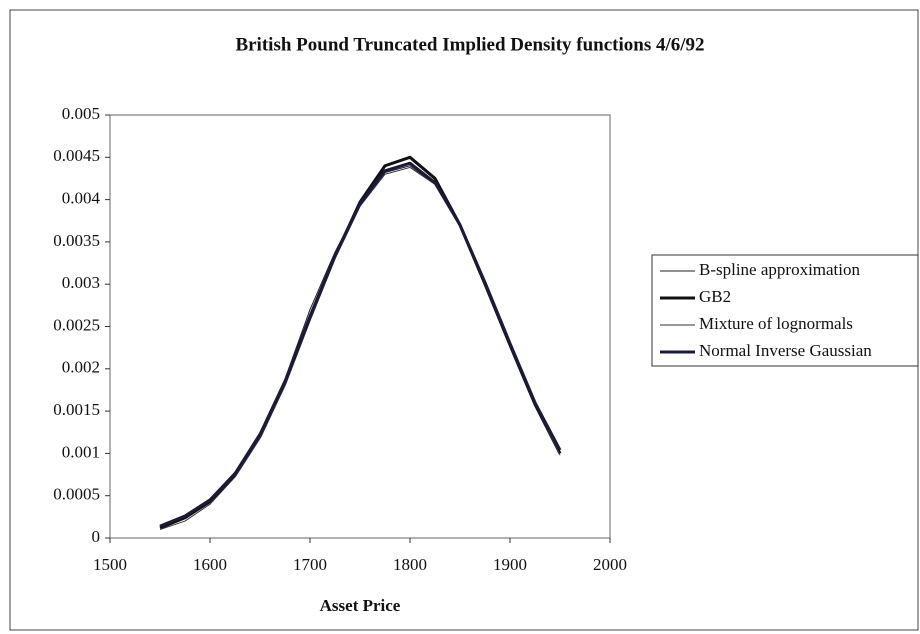 The image size is (920, 634). Describe the element at coordinates (81, 282) in the screenshot. I see `y-tick-label: 0.003` at that location.